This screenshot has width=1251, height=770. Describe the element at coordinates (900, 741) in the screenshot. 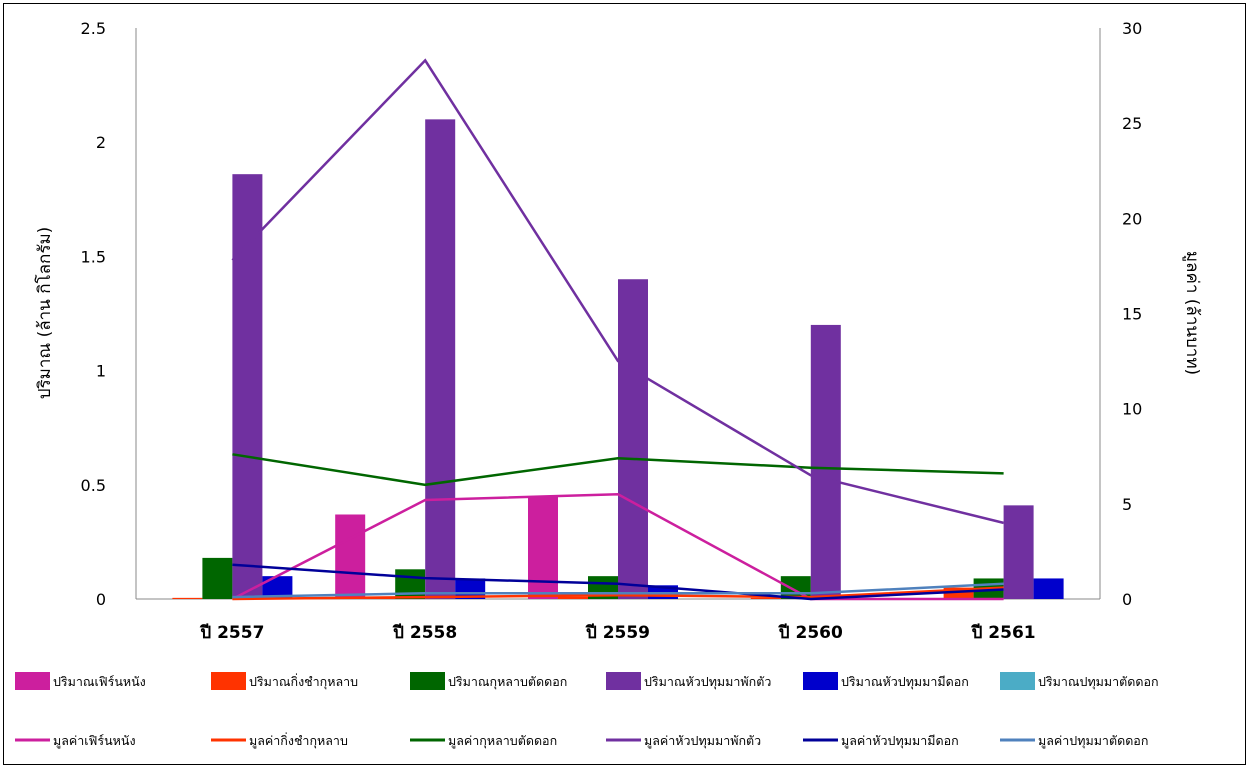

I see `legend-label: มูลค่าหัวปทุมมามีดอก` at that location.